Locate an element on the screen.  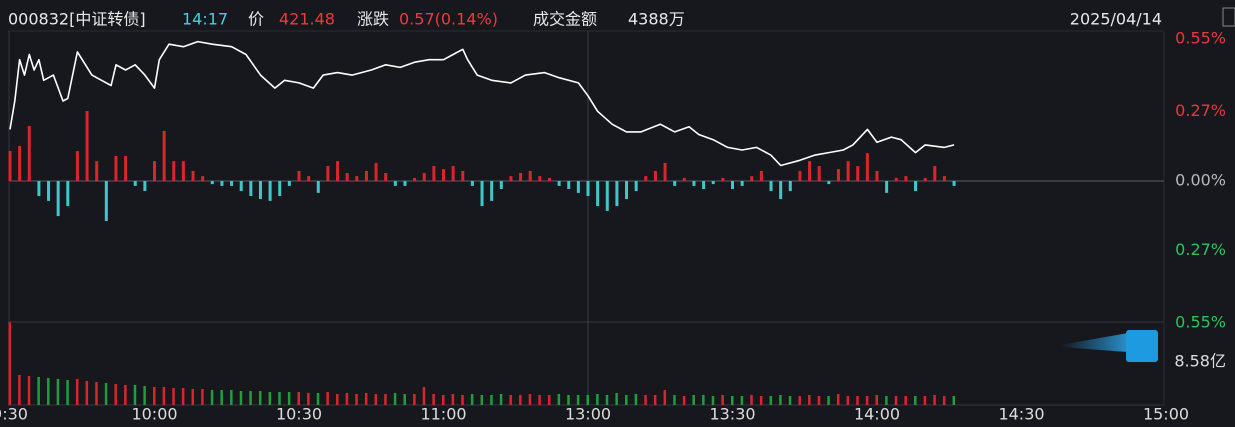
change-label: 涨跌 is located at coordinates (373, 19).